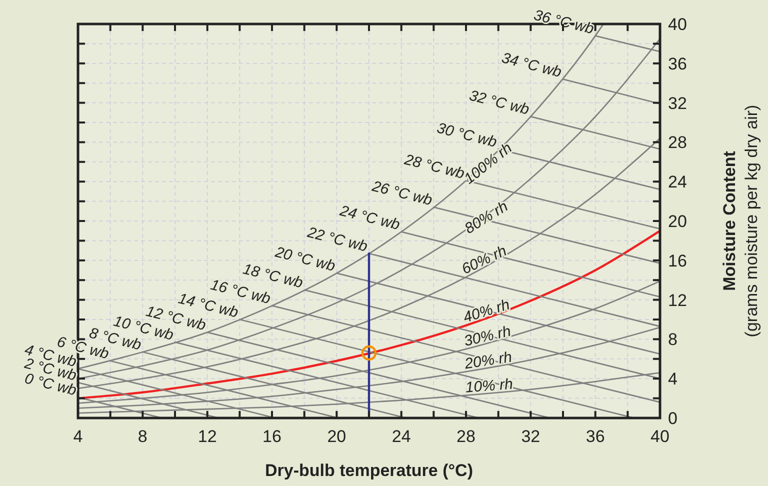 The height and width of the screenshot is (486, 768). What do you see at coordinates (272, 436) in the screenshot?
I see `x-tick-label: 16` at bounding box center [272, 436].